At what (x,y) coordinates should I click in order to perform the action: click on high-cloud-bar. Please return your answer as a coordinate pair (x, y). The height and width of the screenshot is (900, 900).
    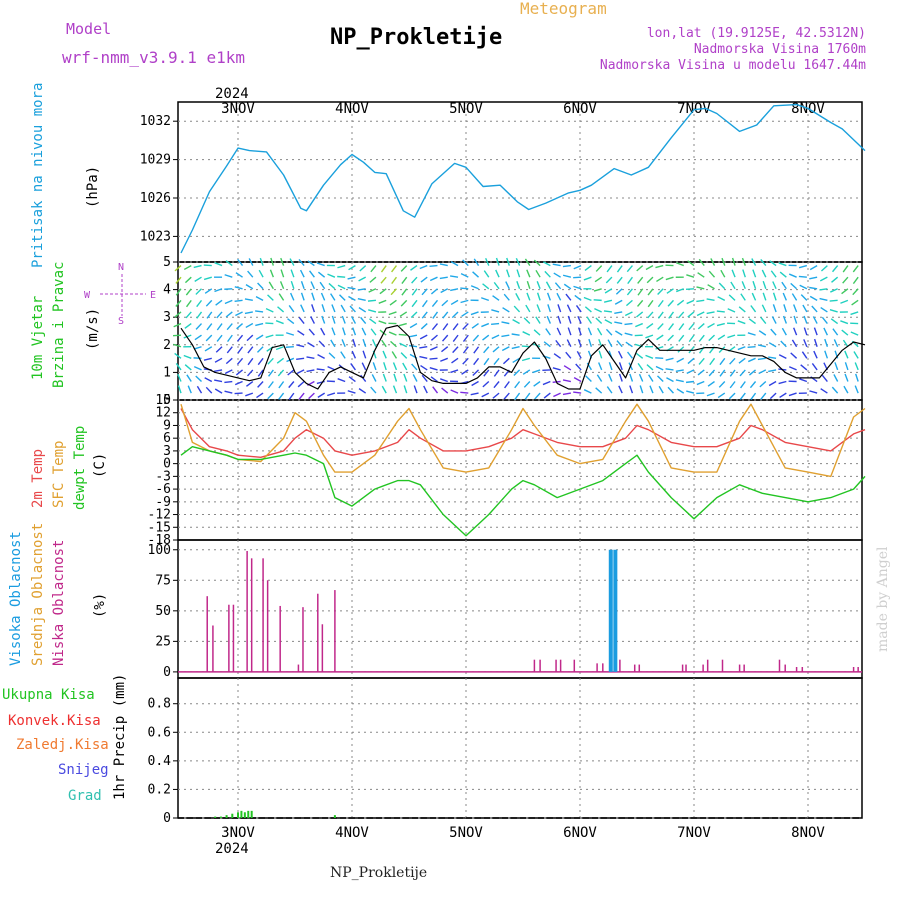
    Looking at the image, I should click on (615, 610).